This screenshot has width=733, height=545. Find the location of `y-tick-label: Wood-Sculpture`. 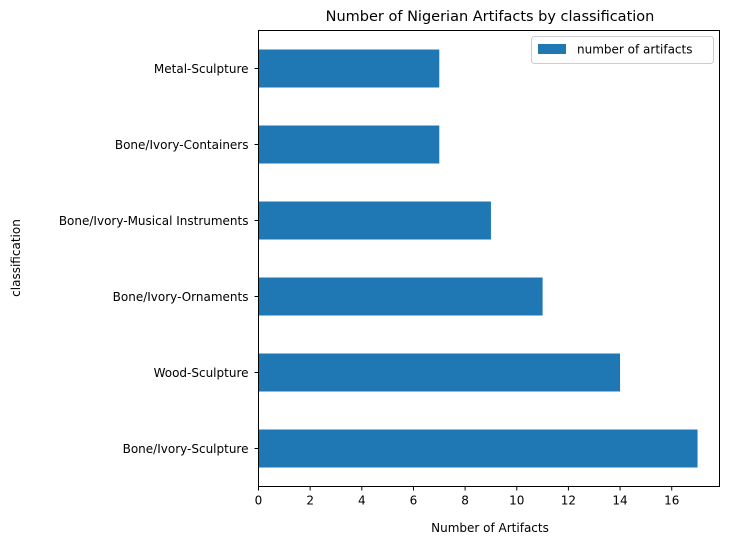

y-tick-label: Wood-Sculpture is located at coordinates (201, 373).